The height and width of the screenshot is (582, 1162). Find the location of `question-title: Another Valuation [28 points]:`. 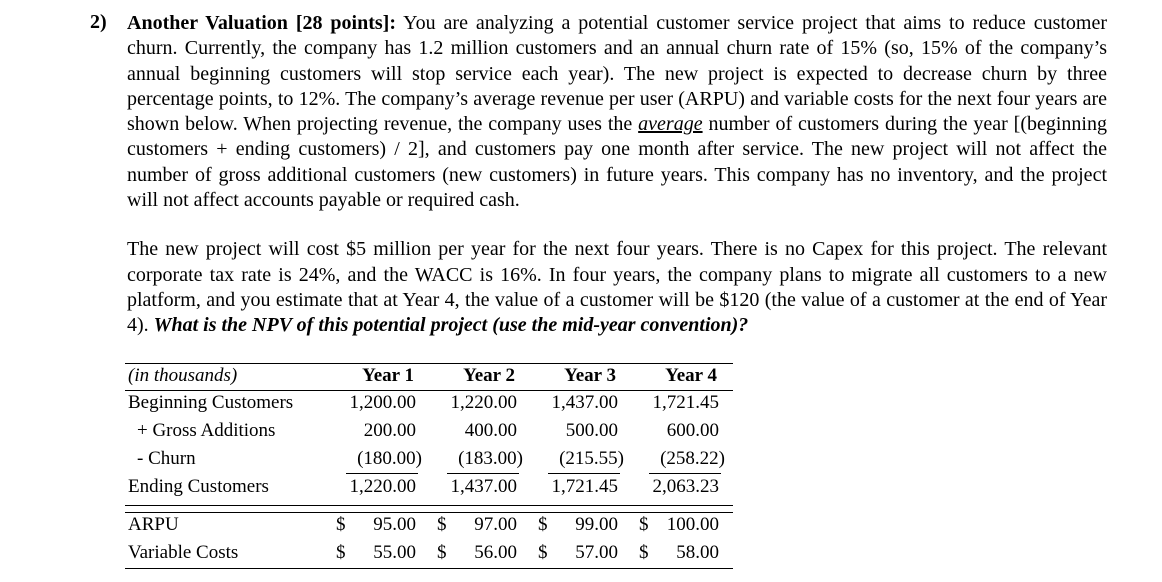

question-title: Another Valuation [28 points]: is located at coordinates (261, 23).